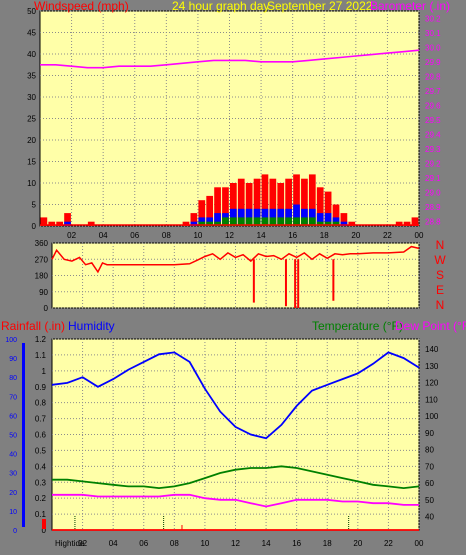  I want to click on wind-x-tick: 14, so click(261, 235).